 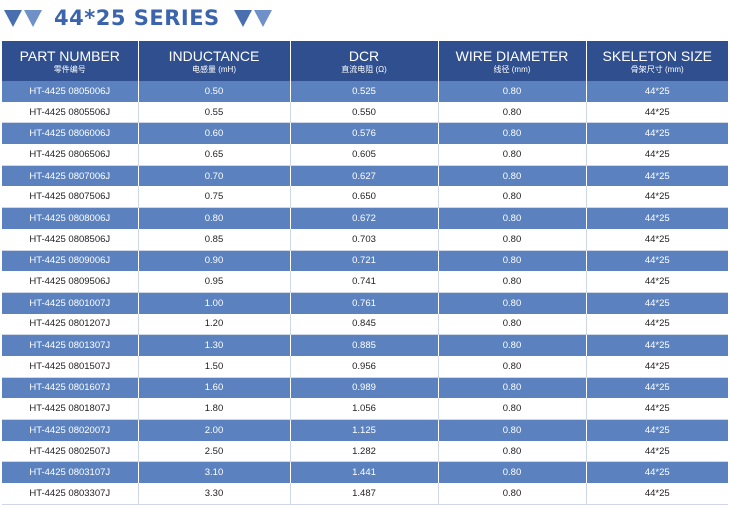 What do you see at coordinates (214, 133) in the screenshot?
I see `inductance-cell: 0.60` at bounding box center [214, 133].